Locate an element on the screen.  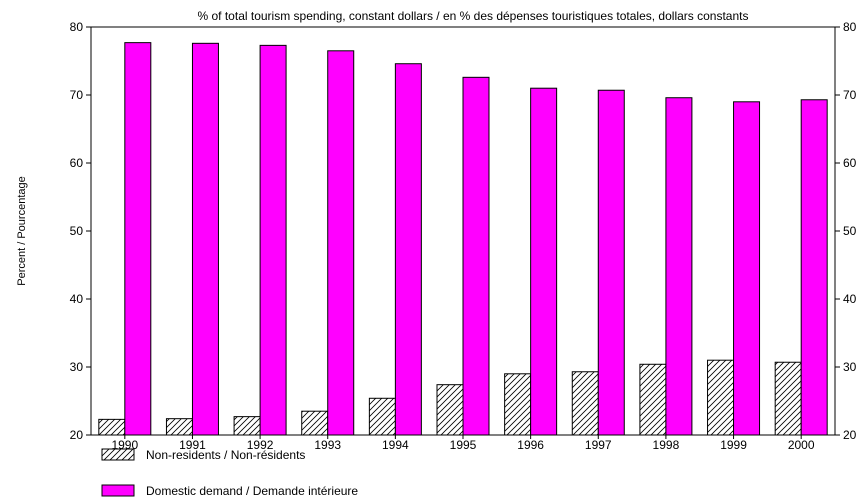
y-tick-label-left: 30 is located at coordinates (77, 367).